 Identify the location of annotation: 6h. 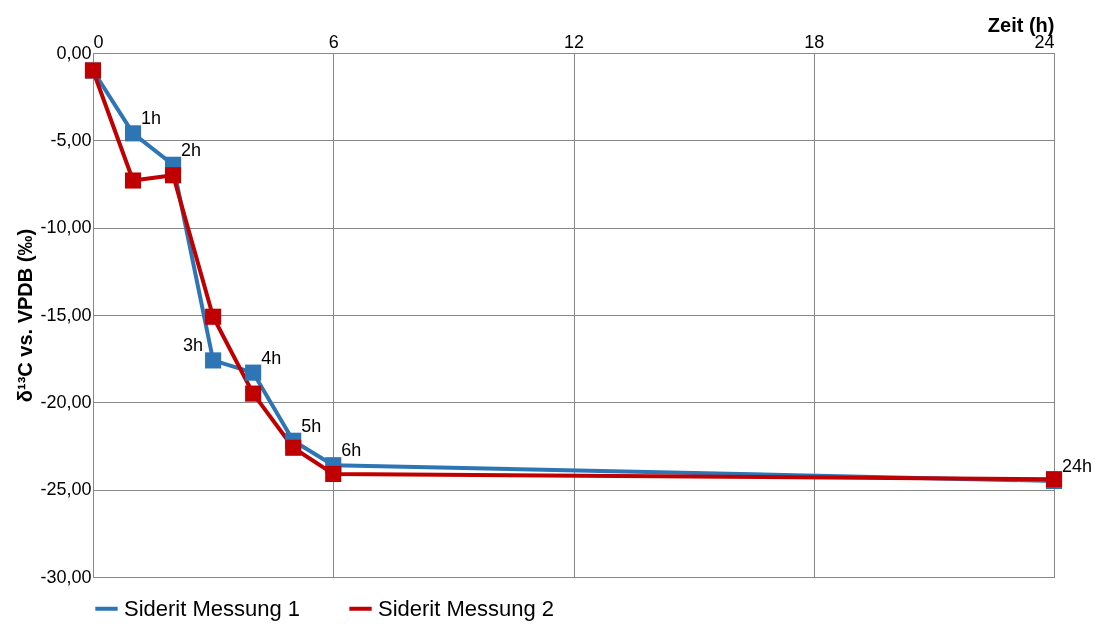
(351, 450).